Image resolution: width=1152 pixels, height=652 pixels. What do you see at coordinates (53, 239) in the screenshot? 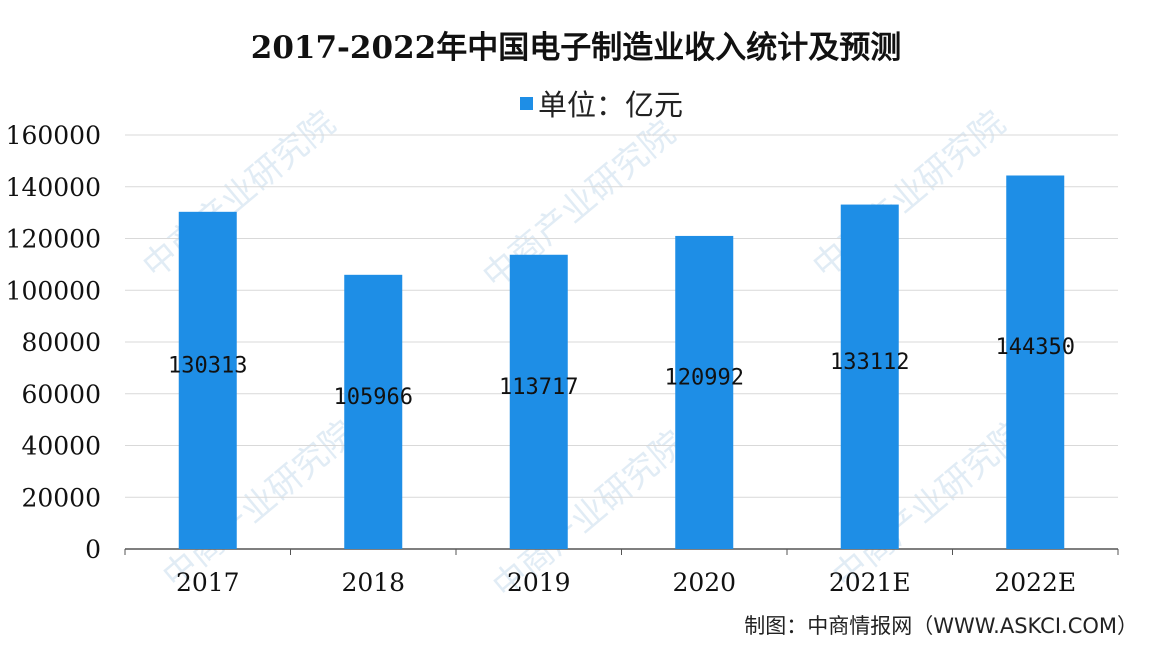
I see `y-tick-label: 120000` at bounding box center [53, 239].